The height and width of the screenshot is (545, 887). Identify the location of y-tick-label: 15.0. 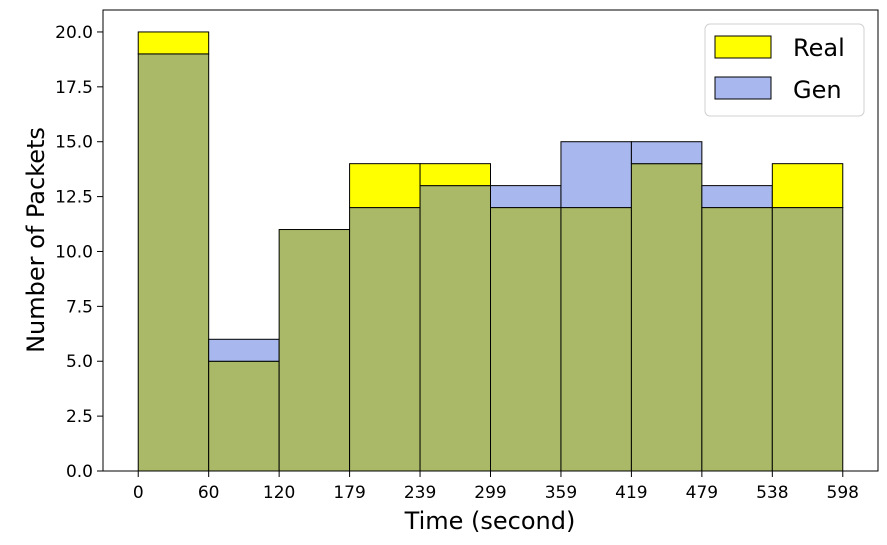
(74, 143).